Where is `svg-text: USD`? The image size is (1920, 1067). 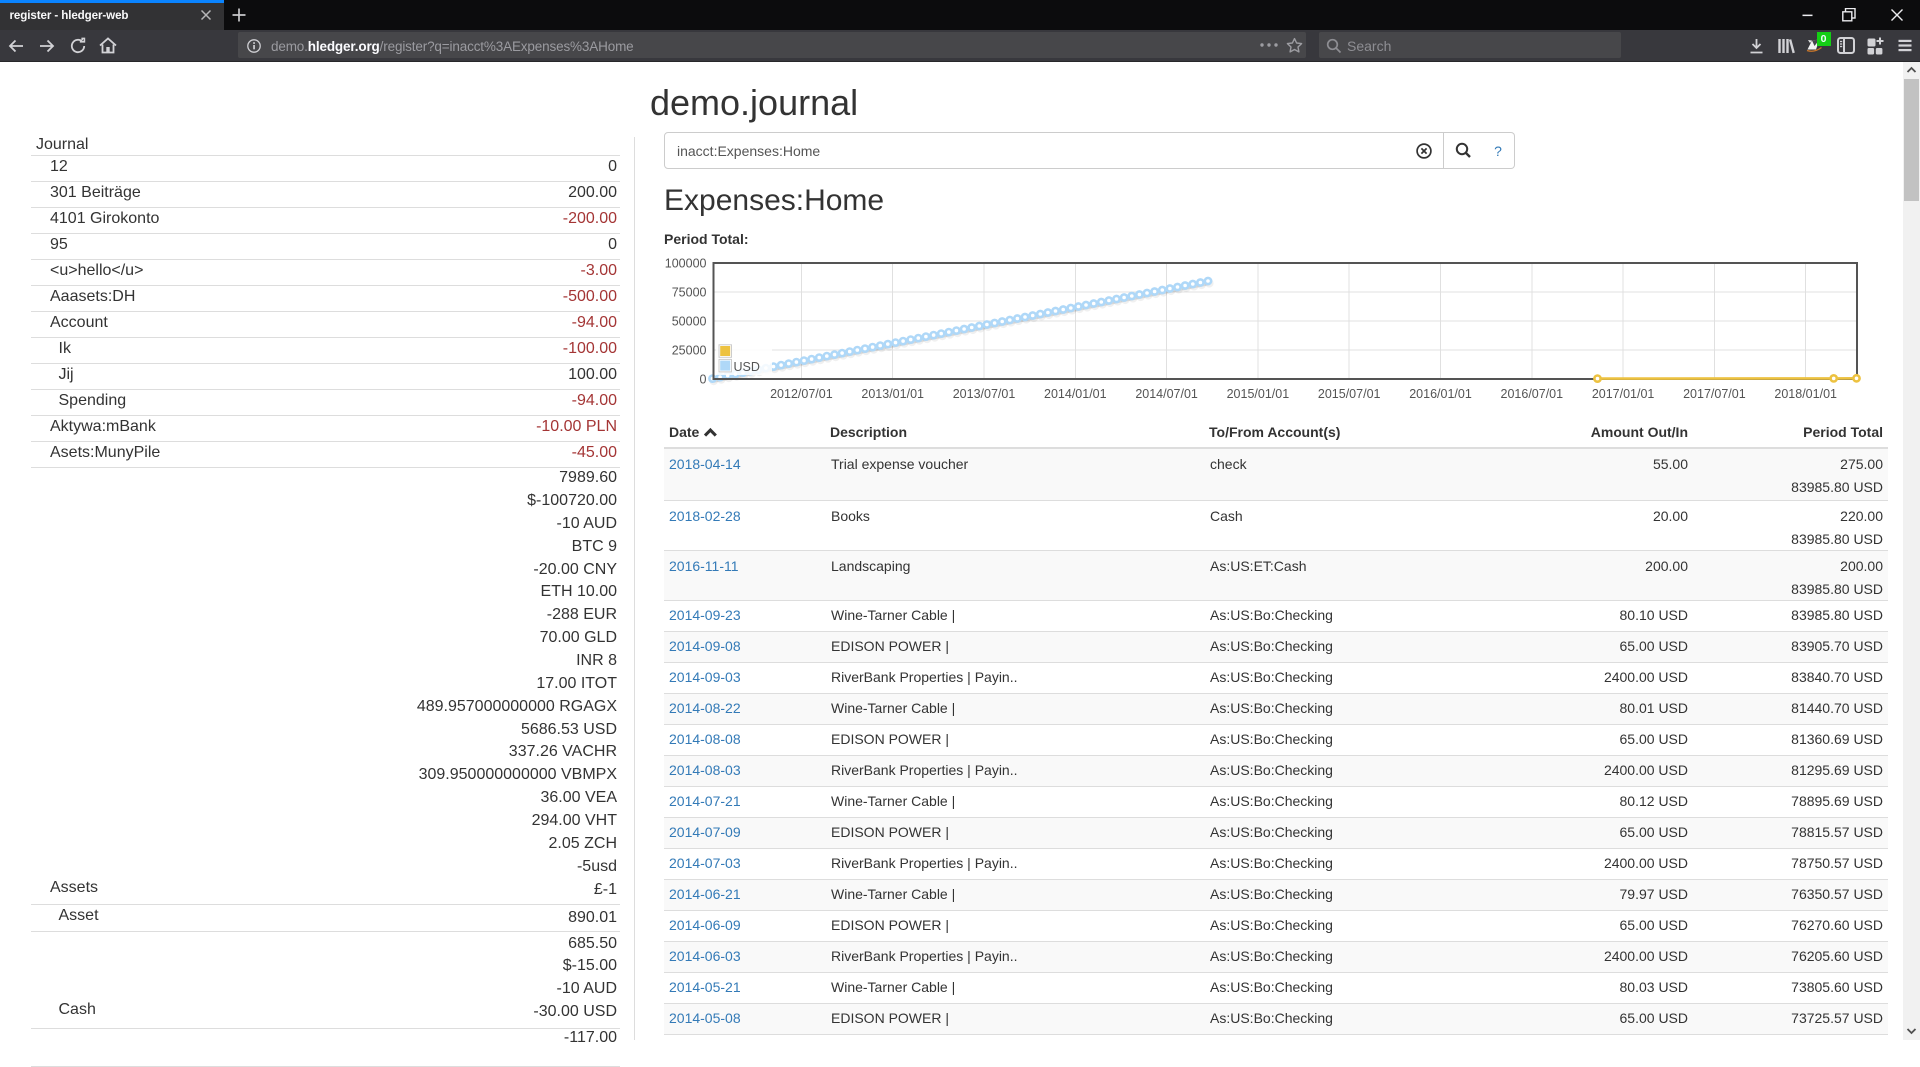 svg-text: USD is located at coordinates (747, 367).